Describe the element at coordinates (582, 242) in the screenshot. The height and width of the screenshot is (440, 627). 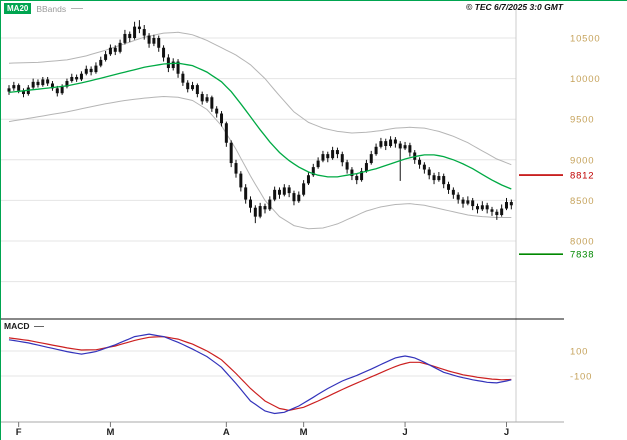
I see `price-tick-label: 8000` at that location.